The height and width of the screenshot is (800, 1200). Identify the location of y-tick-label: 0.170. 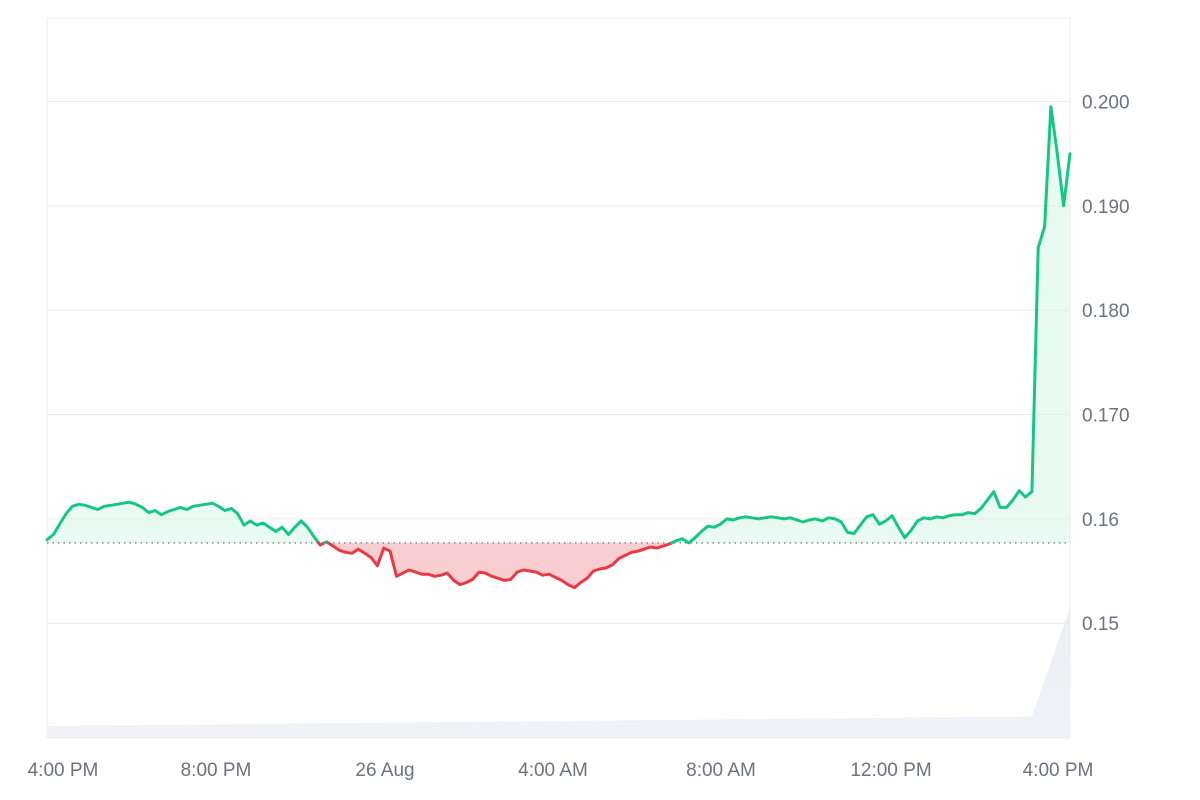
(1106, 416).